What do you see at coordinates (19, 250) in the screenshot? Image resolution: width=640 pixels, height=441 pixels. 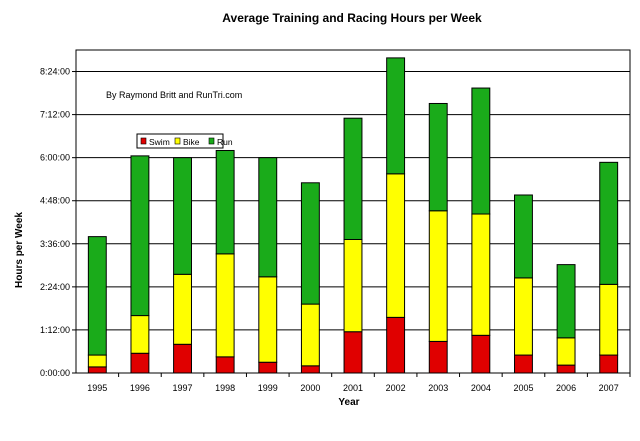 I see `y-axis-label: Hours per Week` at bounding box center [19, 250].